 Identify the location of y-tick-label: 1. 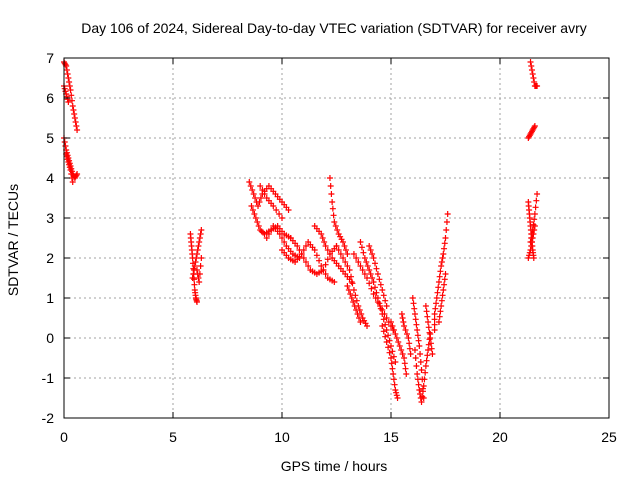
(50, 298).